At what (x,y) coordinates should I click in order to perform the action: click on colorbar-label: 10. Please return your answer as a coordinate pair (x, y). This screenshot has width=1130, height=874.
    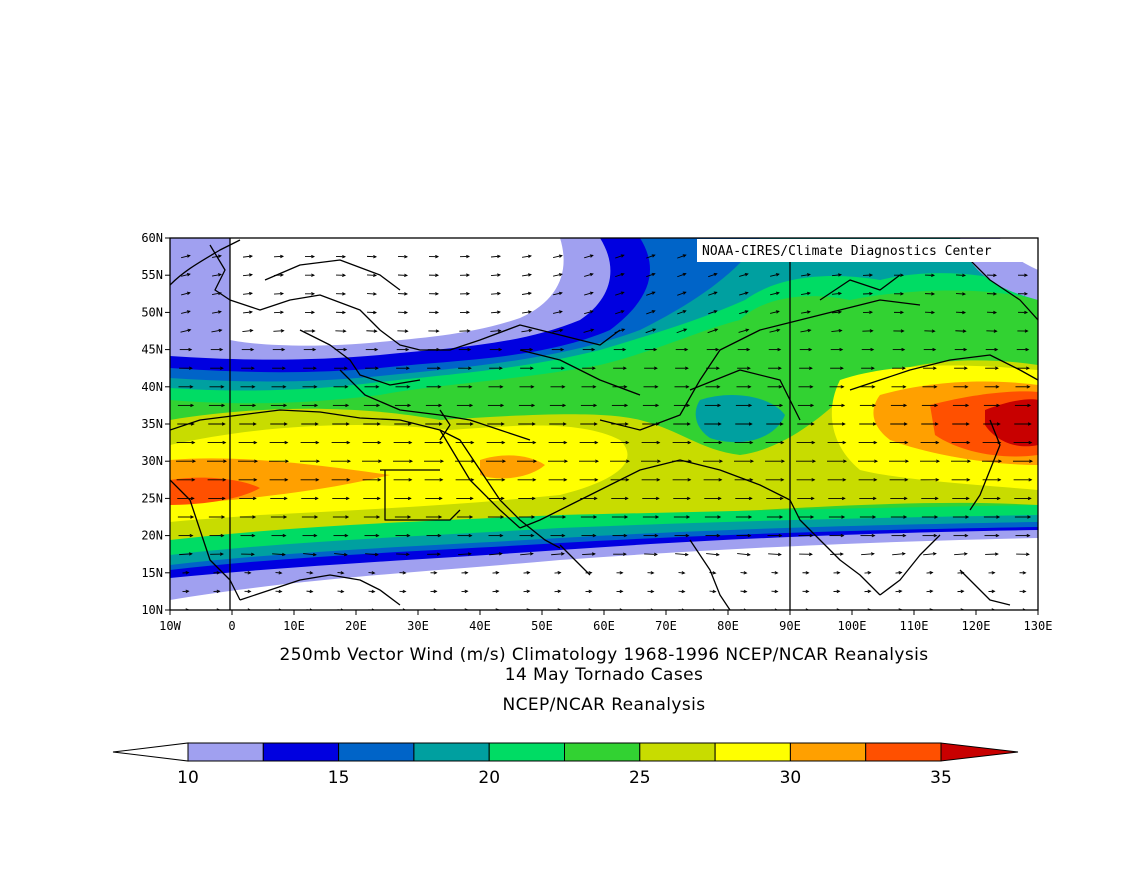
    Looking at the image, I should click on (188, 778).